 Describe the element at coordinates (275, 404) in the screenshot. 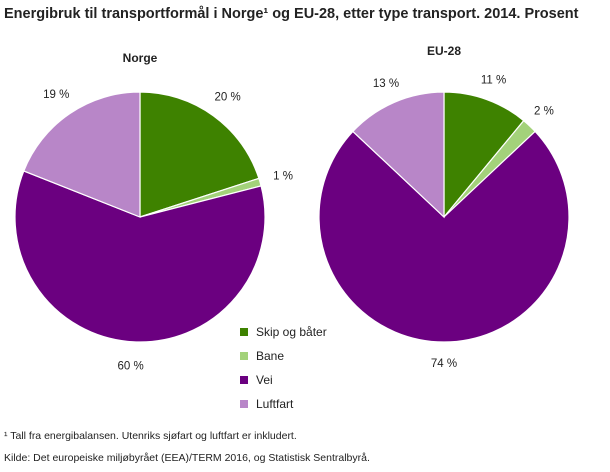

I see `legend-label-luftfart: Luftfart` at that location.